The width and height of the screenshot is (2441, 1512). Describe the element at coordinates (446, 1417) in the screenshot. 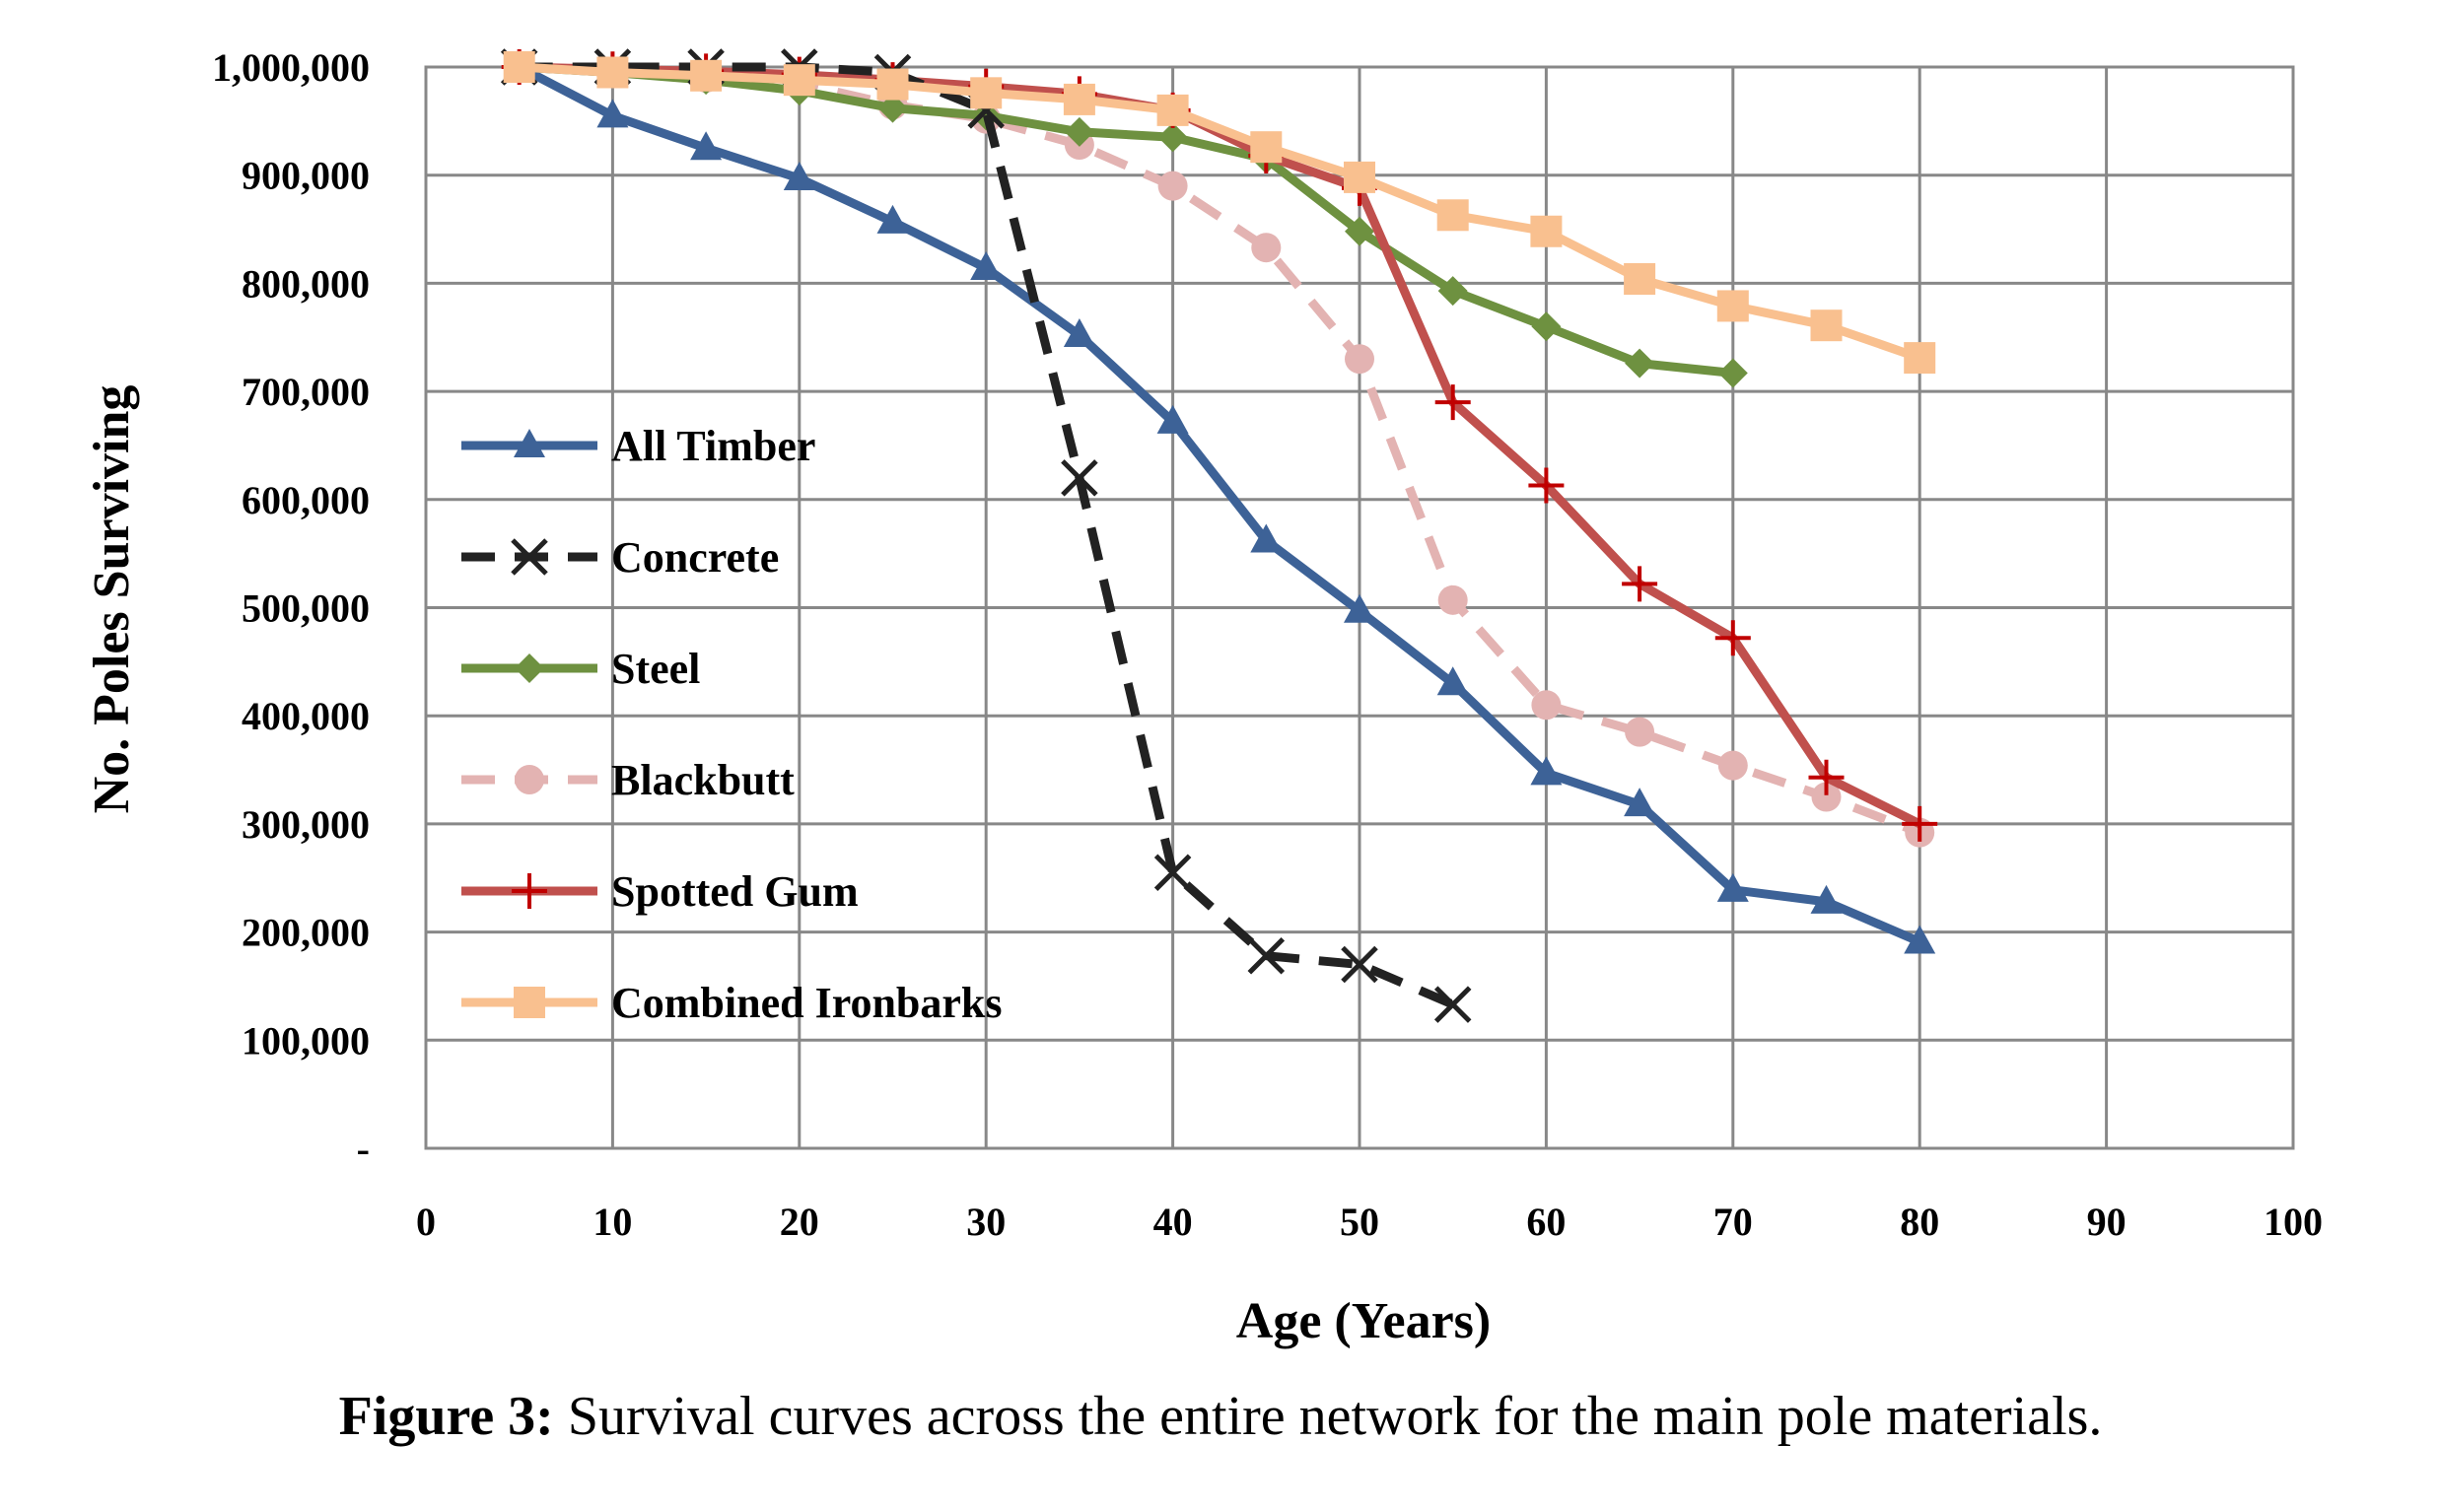

I see `caption-label: Figure 3:` at that location.